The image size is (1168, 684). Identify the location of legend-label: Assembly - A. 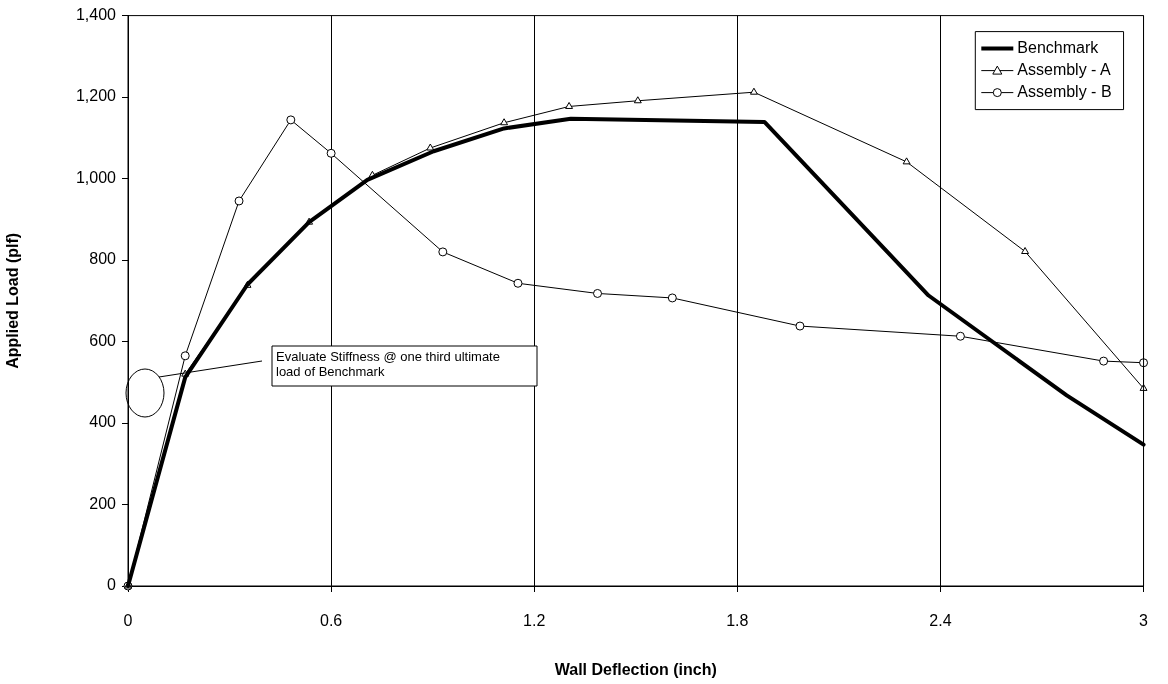
(1064, 70).